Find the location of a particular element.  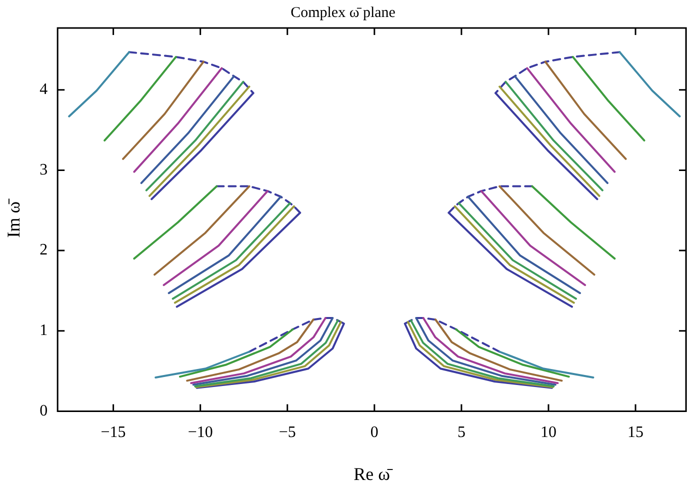

y-tick-label: 0 is located at coordinates (44, 411).